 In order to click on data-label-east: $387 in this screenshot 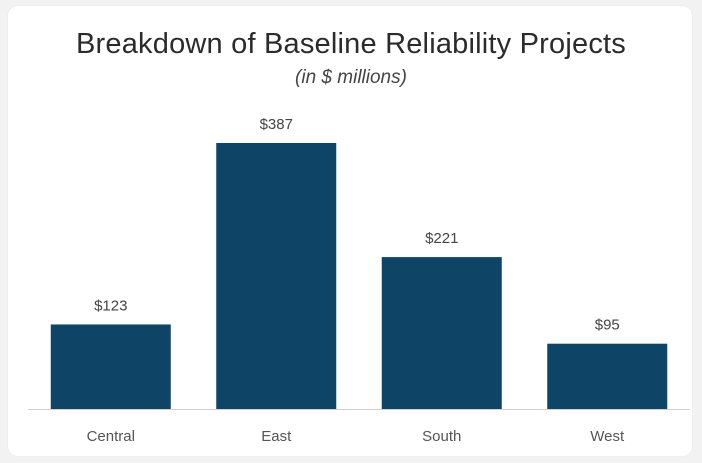, I will do `click(276, 124)`.